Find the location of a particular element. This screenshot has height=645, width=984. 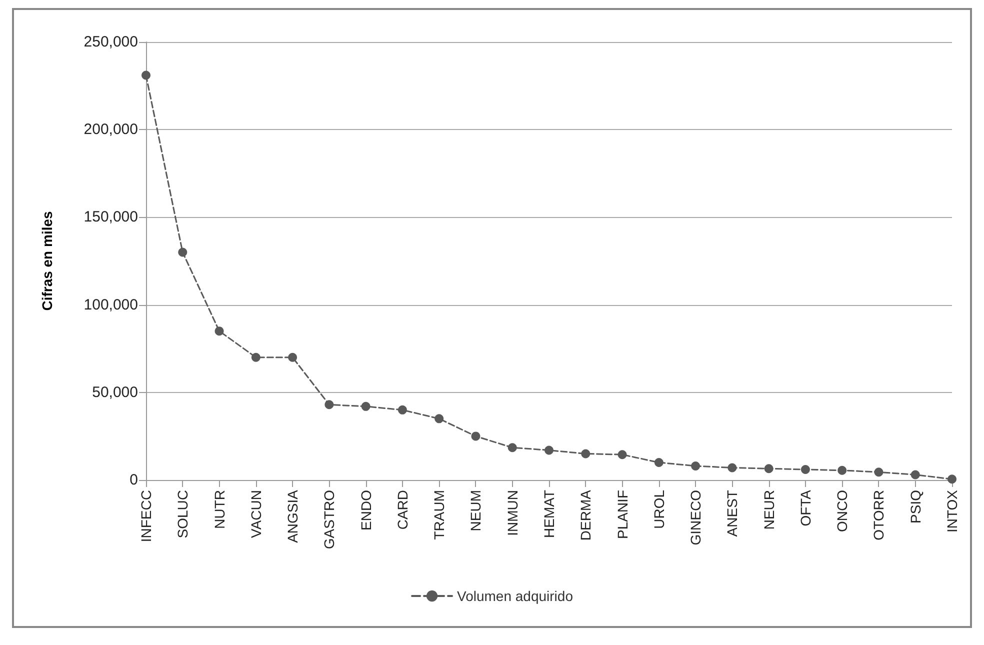

y-tick-label: 100,000 is located at coordinates (111, 305).